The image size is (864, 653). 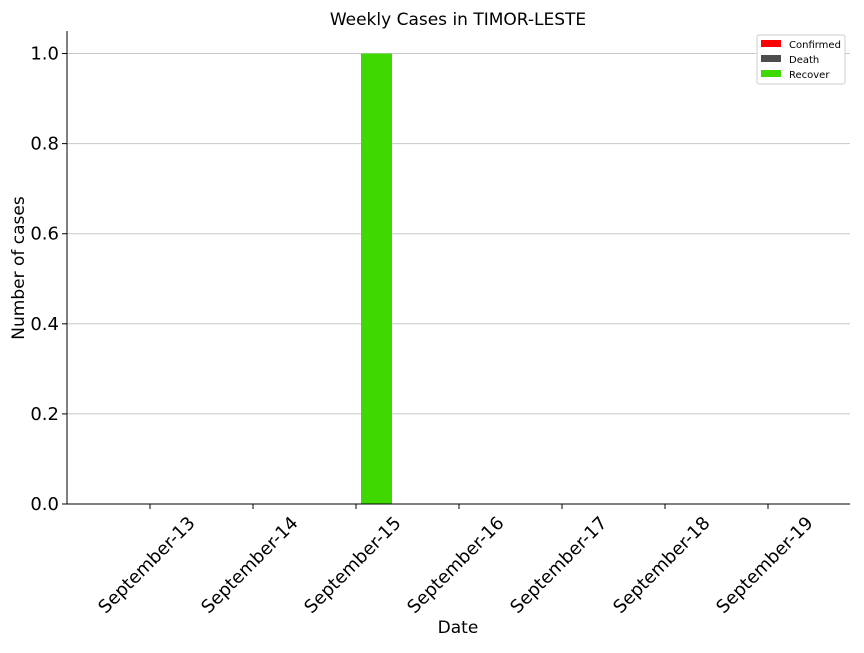 I want to click on bars-group, so click(x=376, y=279).